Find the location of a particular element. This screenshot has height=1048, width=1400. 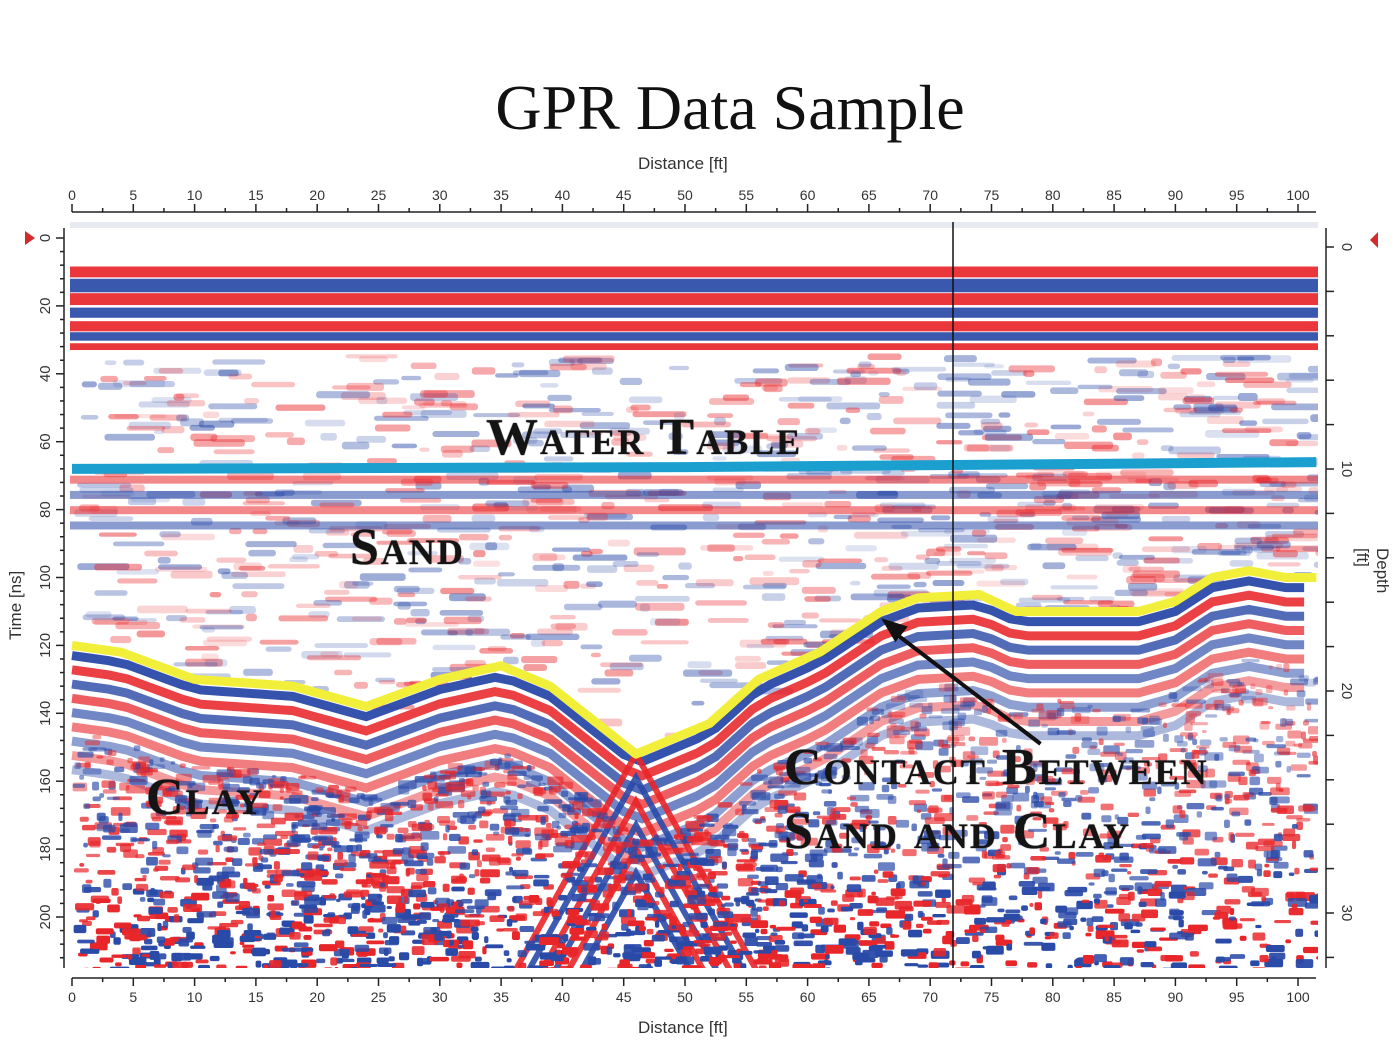

depth-zero-marker-icon is located at coordinates (1374, 240).